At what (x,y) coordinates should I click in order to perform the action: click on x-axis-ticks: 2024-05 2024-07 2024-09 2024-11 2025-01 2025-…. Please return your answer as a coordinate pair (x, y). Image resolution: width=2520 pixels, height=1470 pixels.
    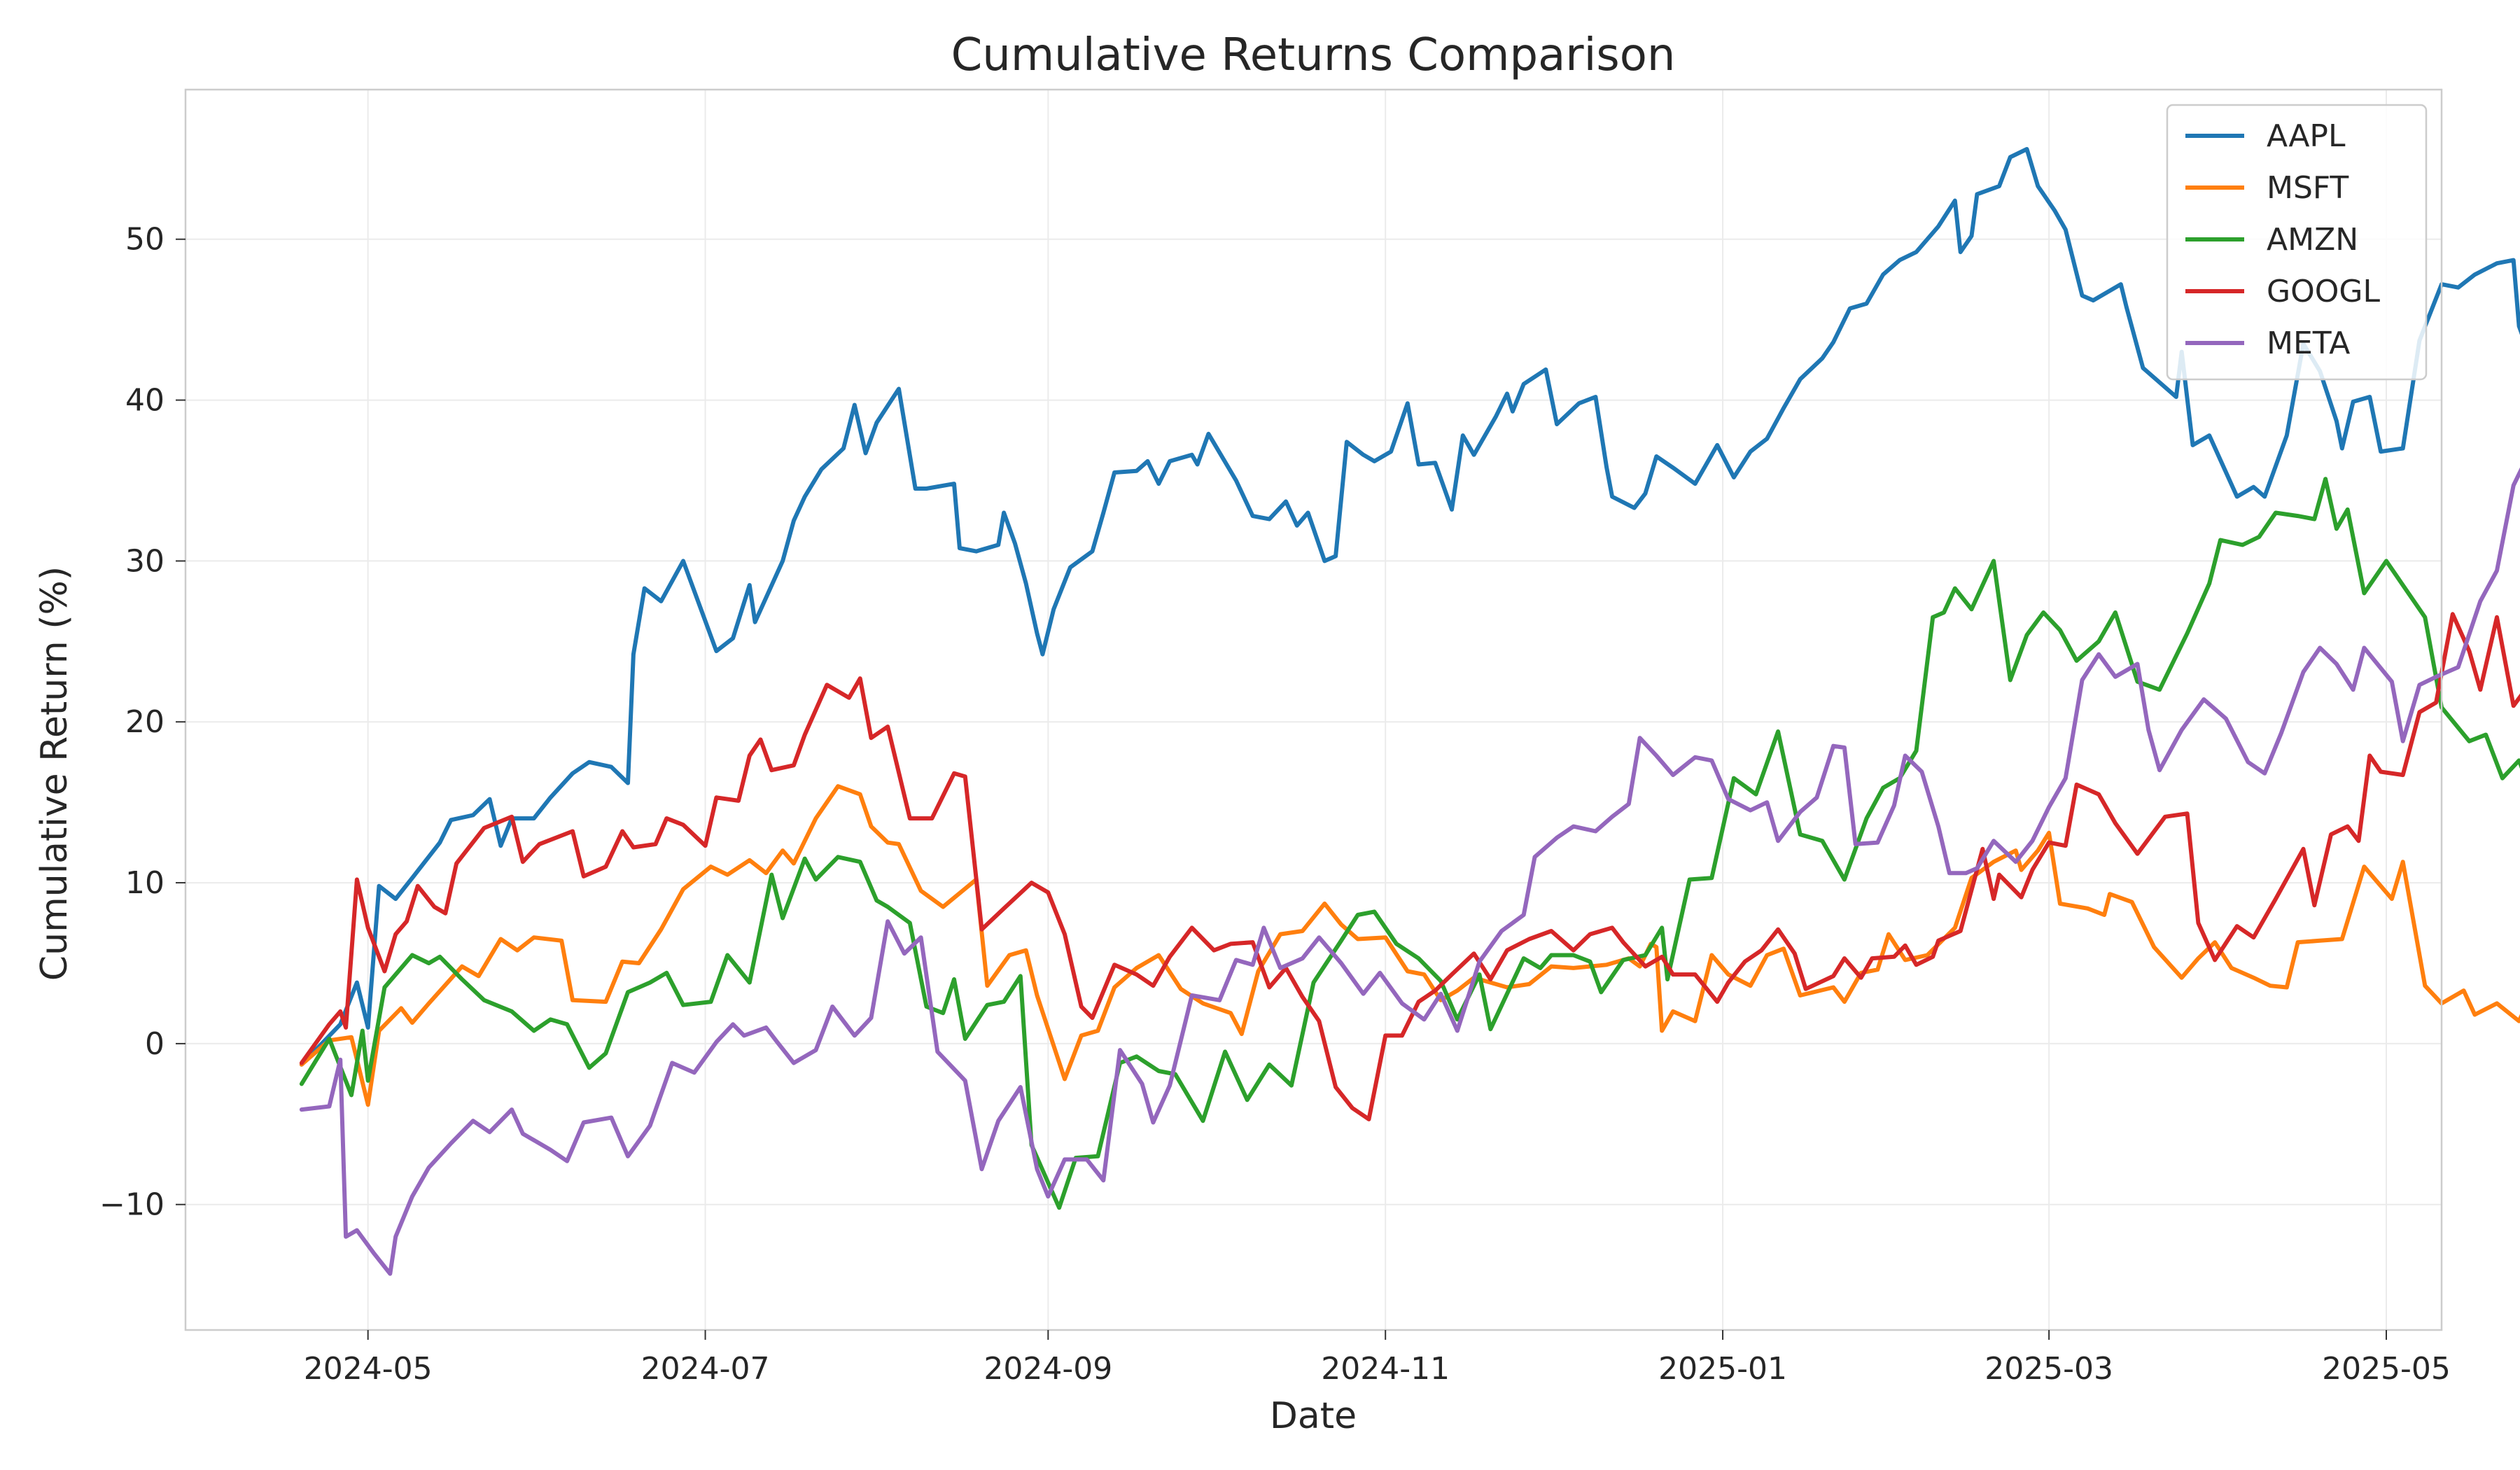
    Looking at the image, I should click on (1377, 1358).